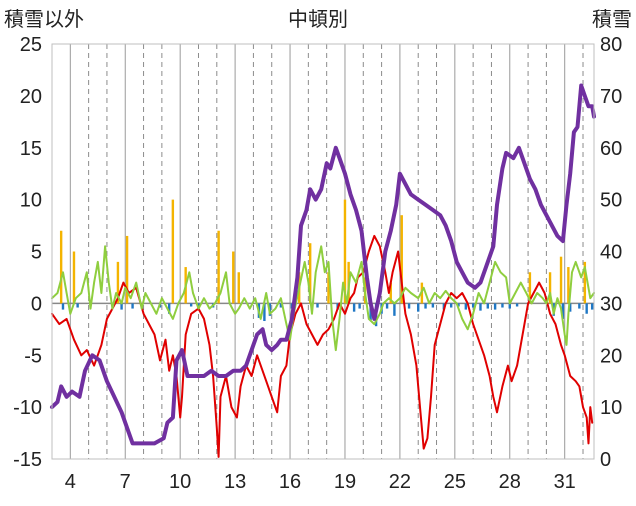 This screenshot has height=506, width=636. Describe the element at coordinates (510, 482) in the screenshot. I see `x-tick-label: 28` at that location.